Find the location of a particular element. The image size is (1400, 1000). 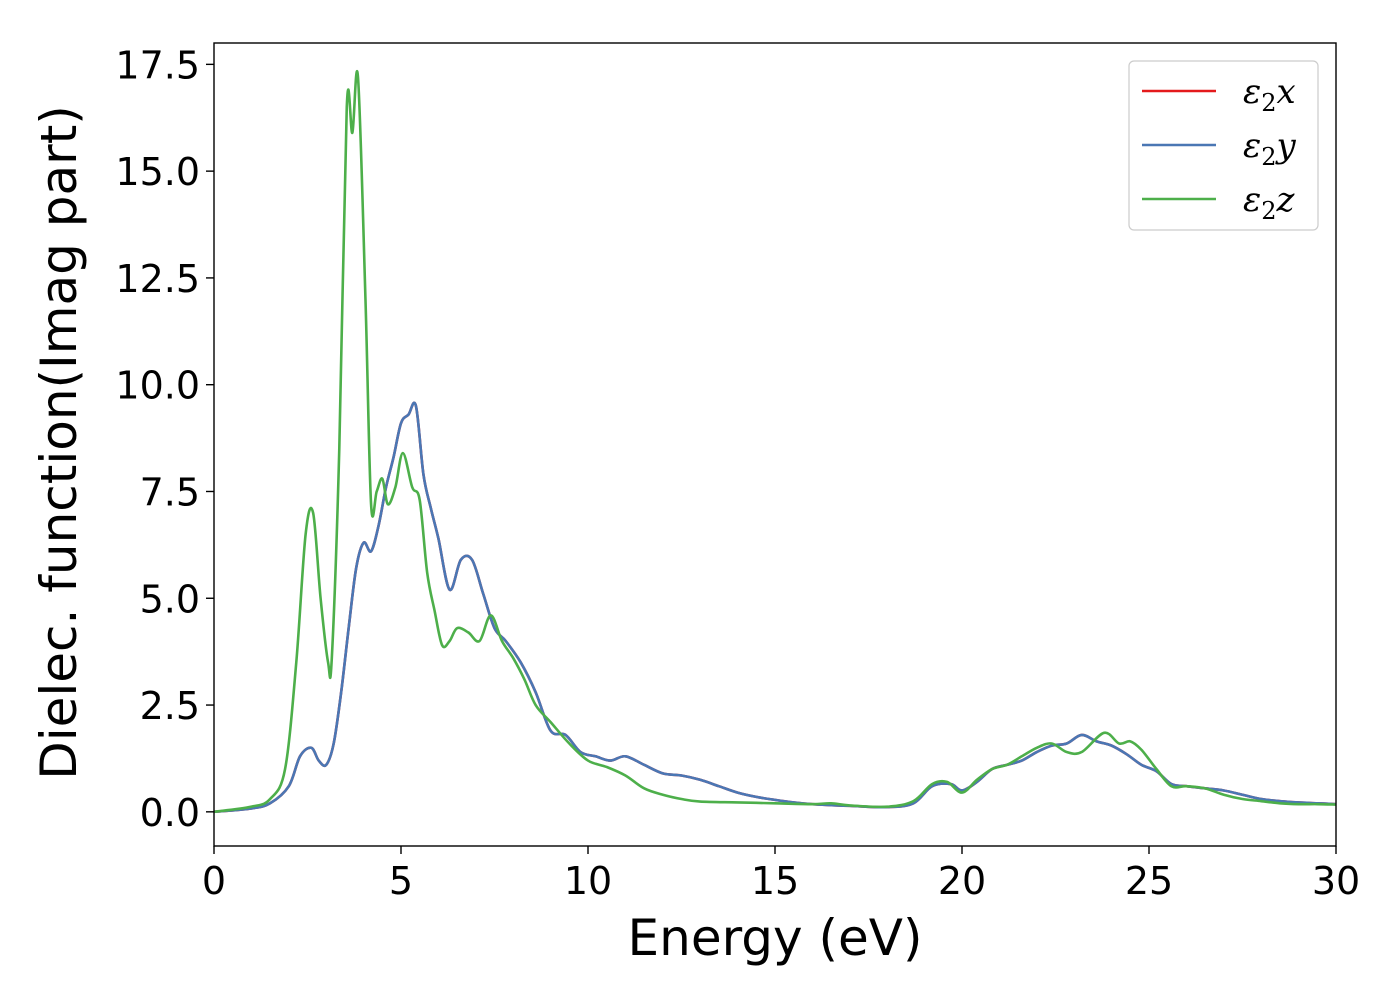

legend-component: y is located at coordinates (1286, 146).